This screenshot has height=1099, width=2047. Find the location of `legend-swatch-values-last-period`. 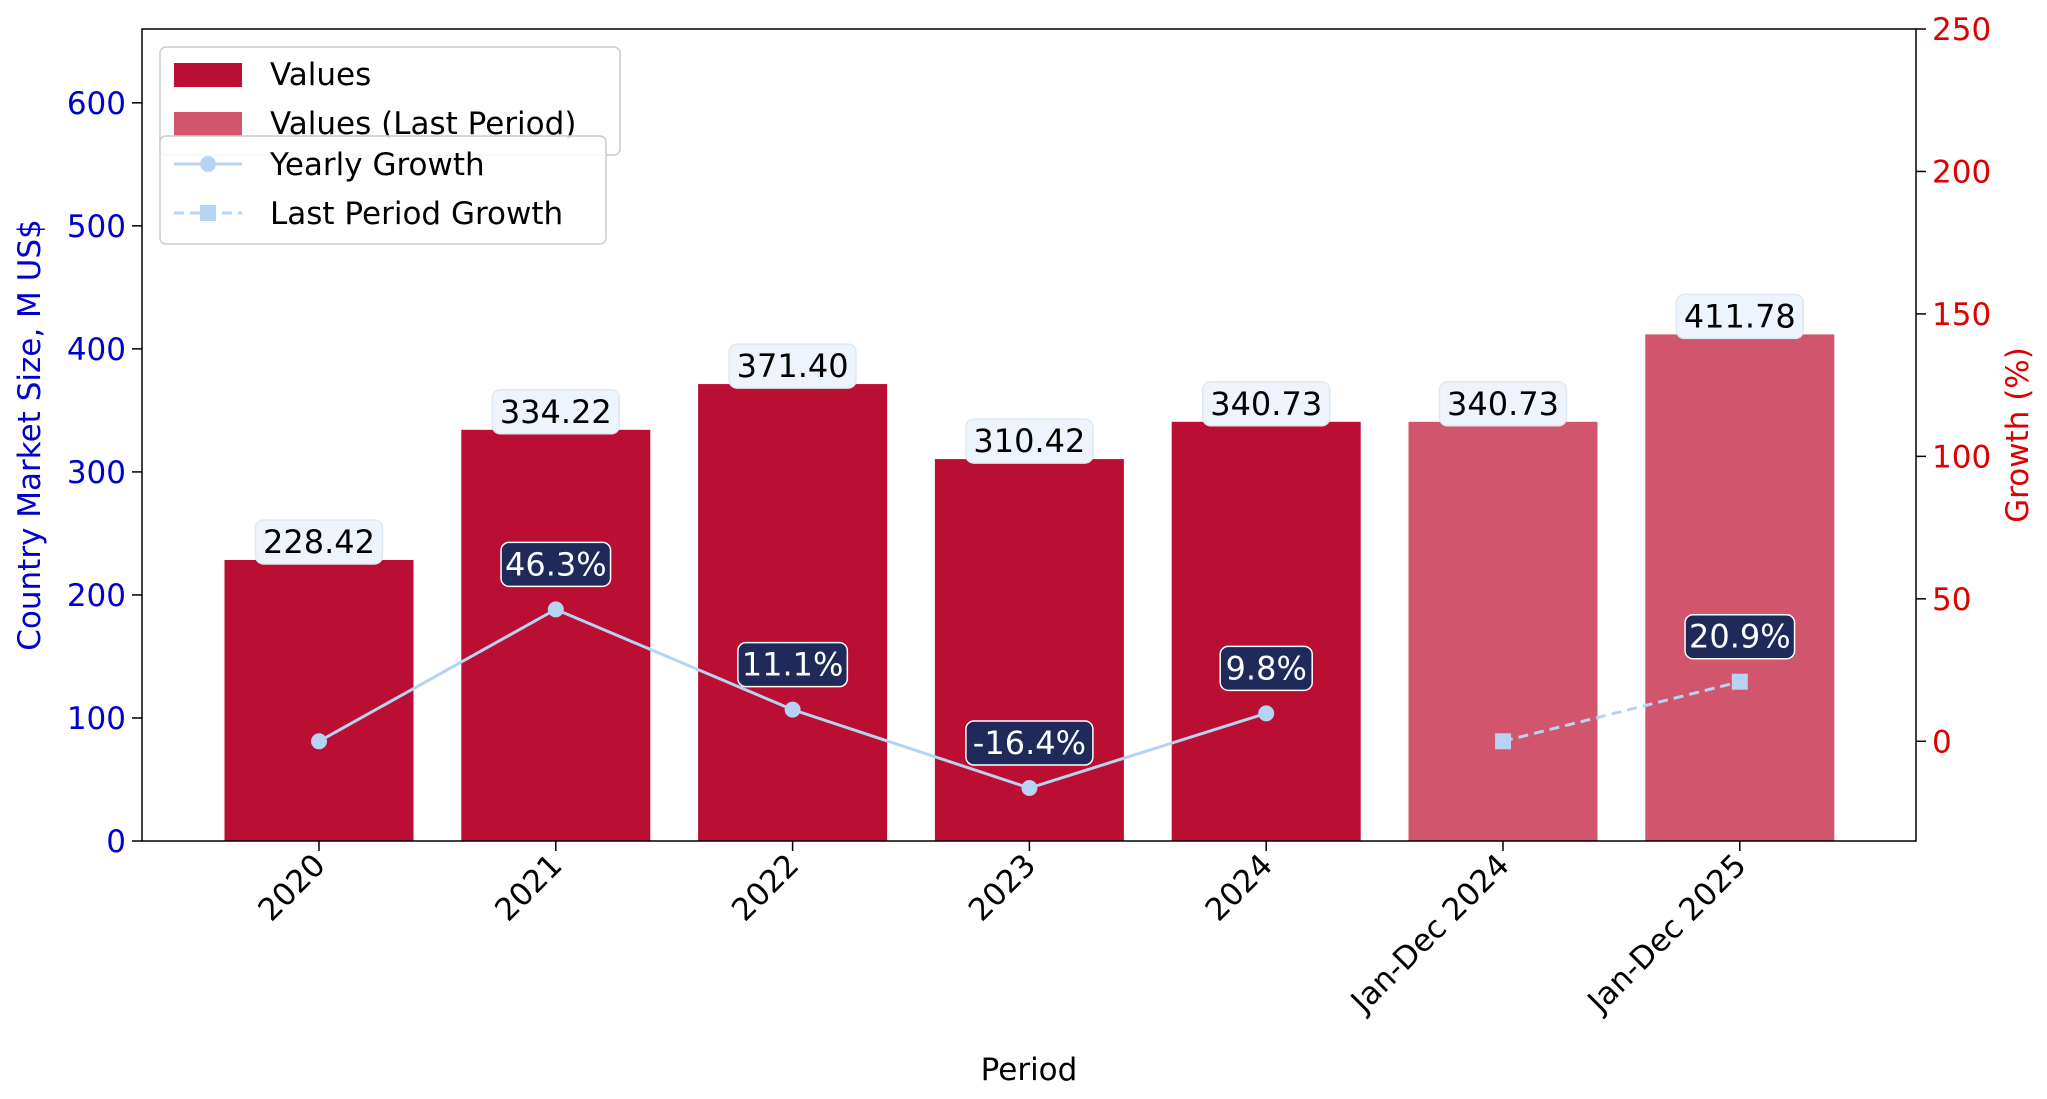

legend-swatch-values-last-period is located at coordinates (208, 124).